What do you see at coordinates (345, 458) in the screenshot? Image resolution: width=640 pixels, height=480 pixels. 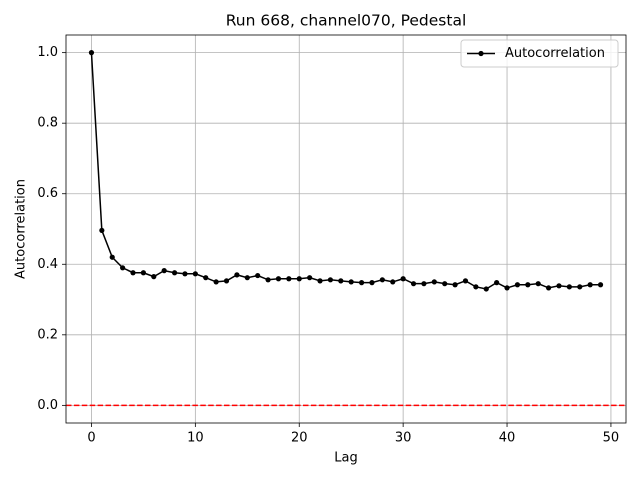 I see `x-axis-label: Lag` at bounding box center [345, 458].